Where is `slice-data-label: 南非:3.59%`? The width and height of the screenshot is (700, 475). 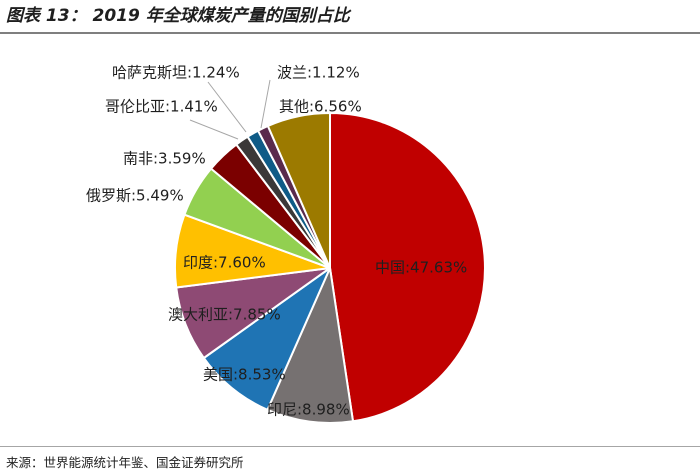
slice-data-label: 南非:3.59% is located at coordinates (164, 159).